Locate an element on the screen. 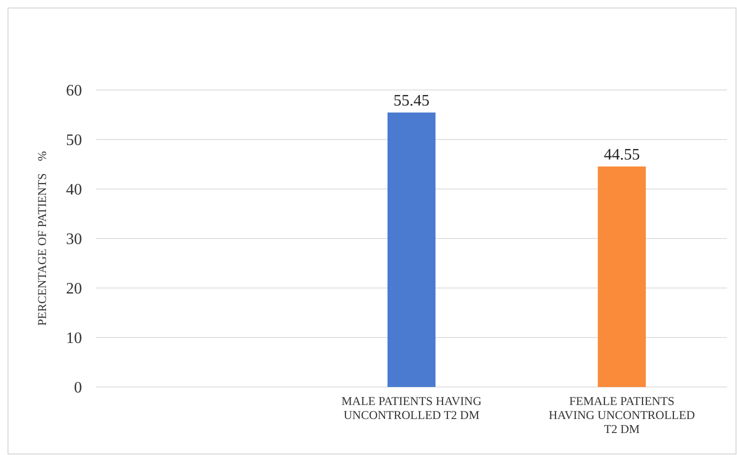  y-tick-label: 20 is located at coordinates (74, 289).